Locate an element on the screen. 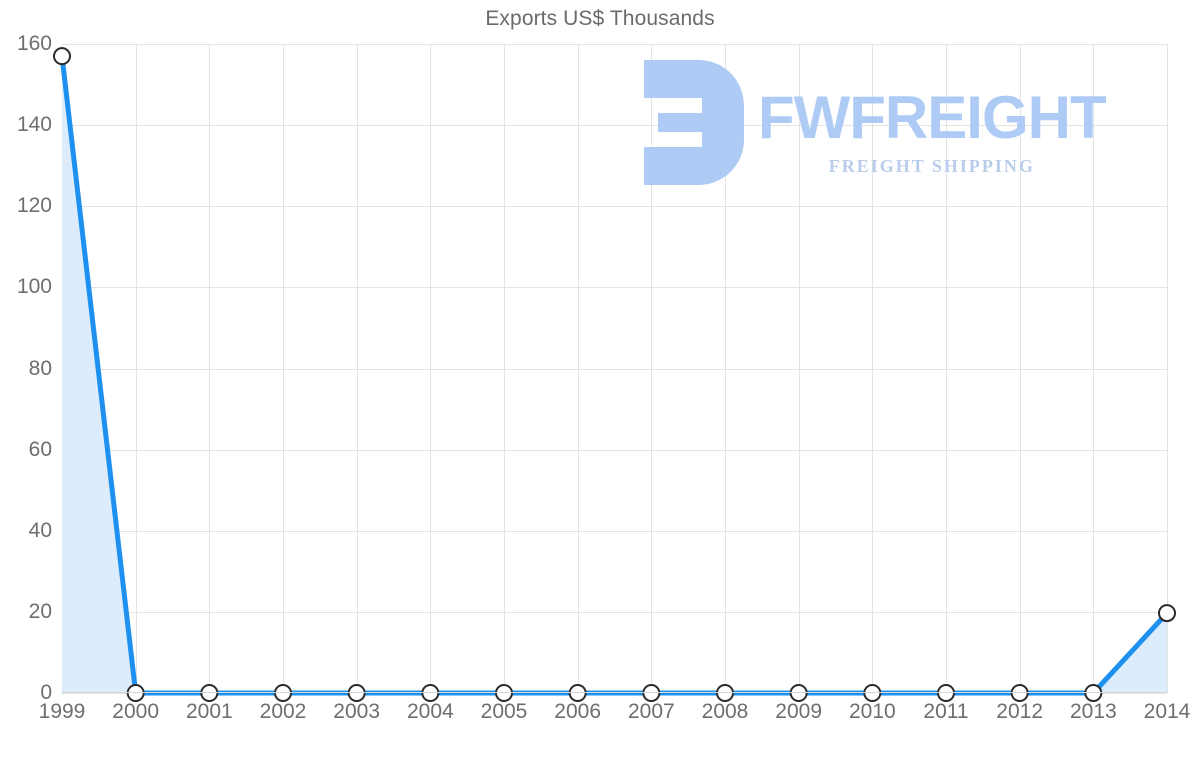 The image size is (1200, 763). x-axis-tick-label: 2004 is located at coordinates (430, 711).